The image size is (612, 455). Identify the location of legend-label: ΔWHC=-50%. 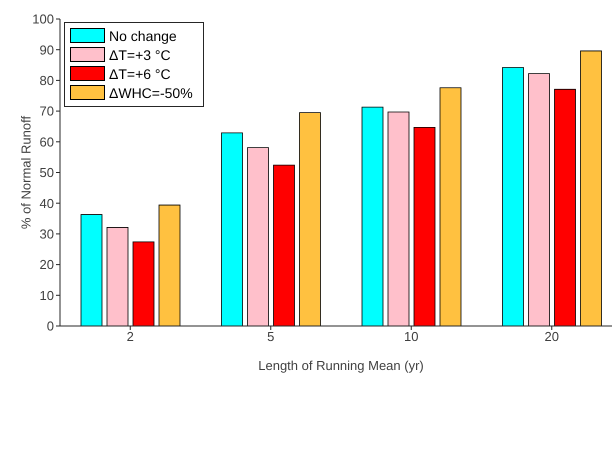
(151, 92).